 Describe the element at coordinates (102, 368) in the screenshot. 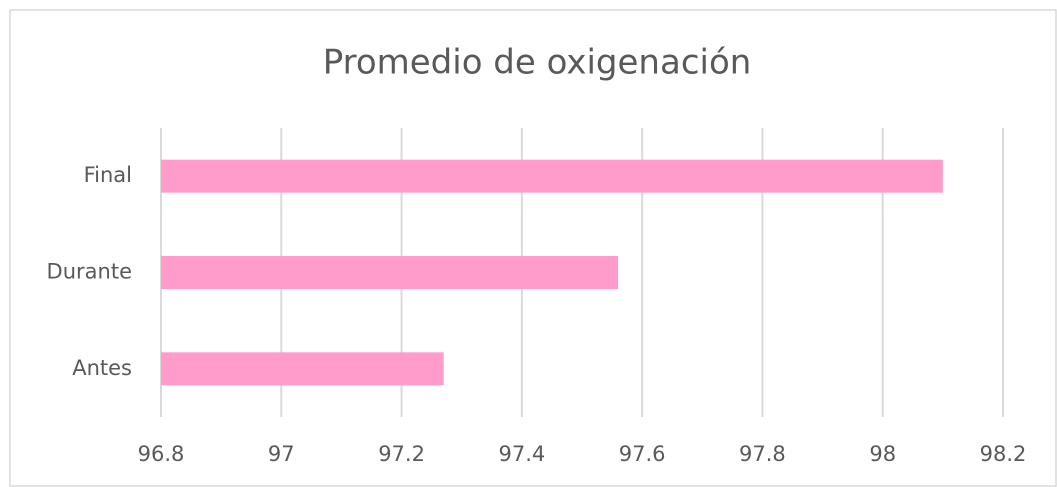

I see `y-tick-label: Antes` at that location.